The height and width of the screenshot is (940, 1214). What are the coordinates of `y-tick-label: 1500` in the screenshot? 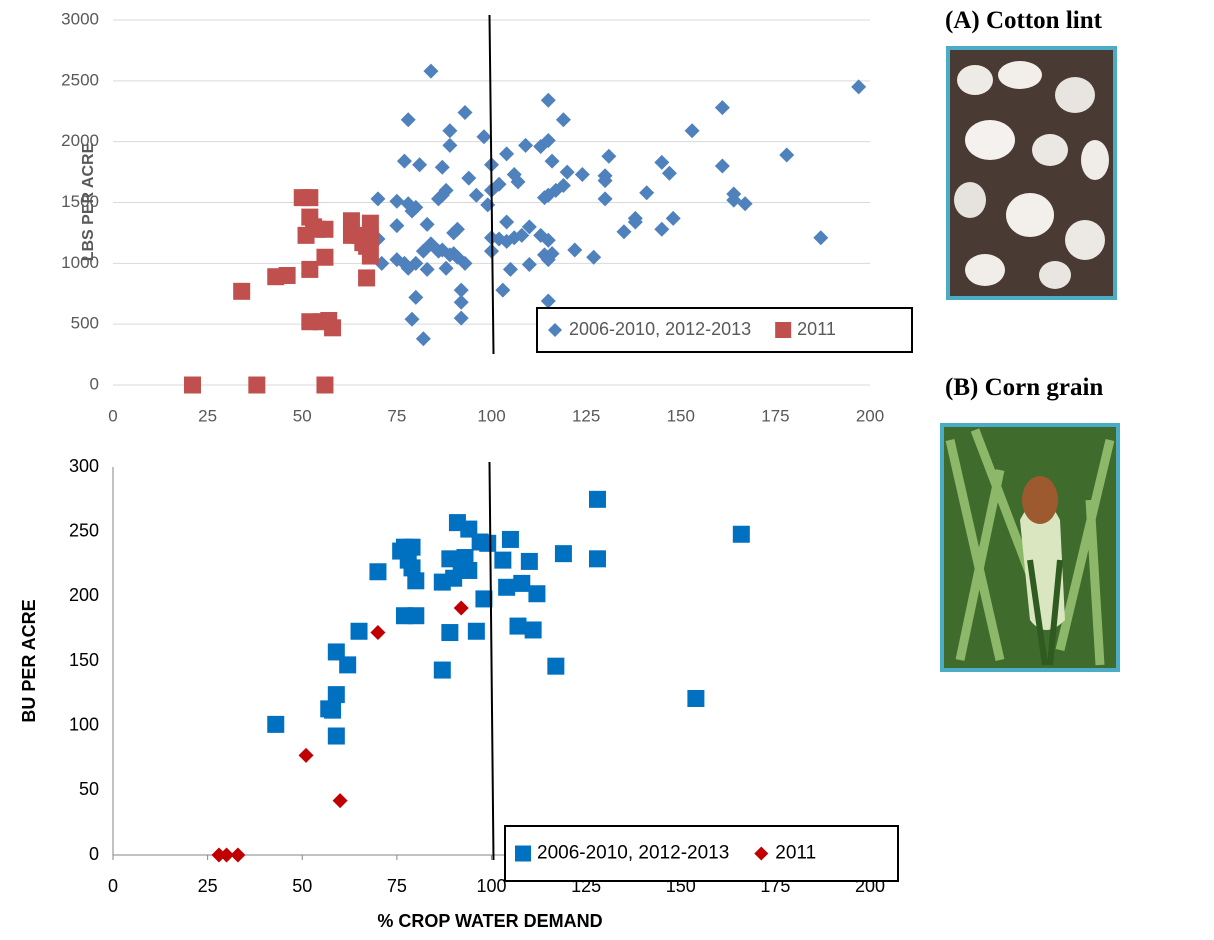 It's located at (80, 201).